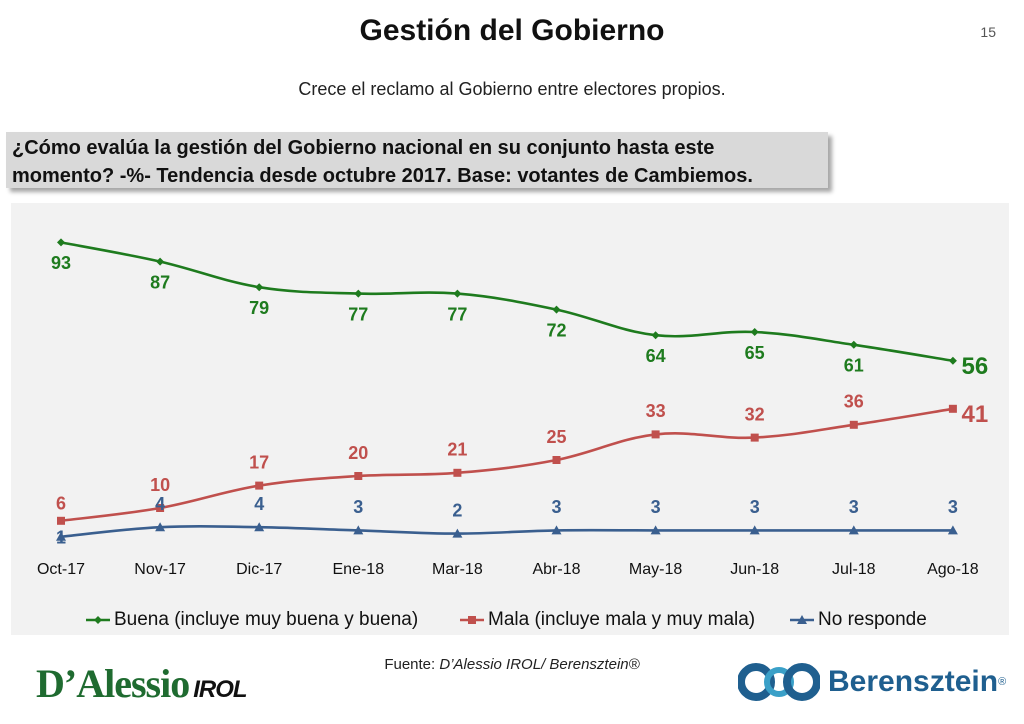  I want to click on legend-label-mala: Mala (incluye mala y muy mala), so click(621, 619).